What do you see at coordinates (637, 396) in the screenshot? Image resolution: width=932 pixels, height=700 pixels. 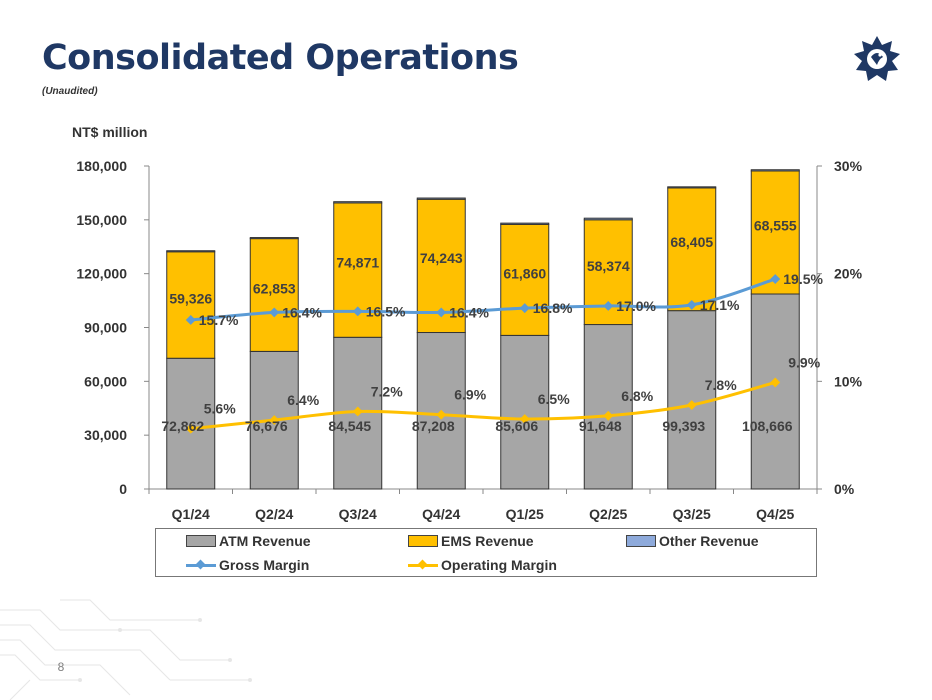 I see `data-label-operating-margin: 6.8%` at bounding box center [637, 396].